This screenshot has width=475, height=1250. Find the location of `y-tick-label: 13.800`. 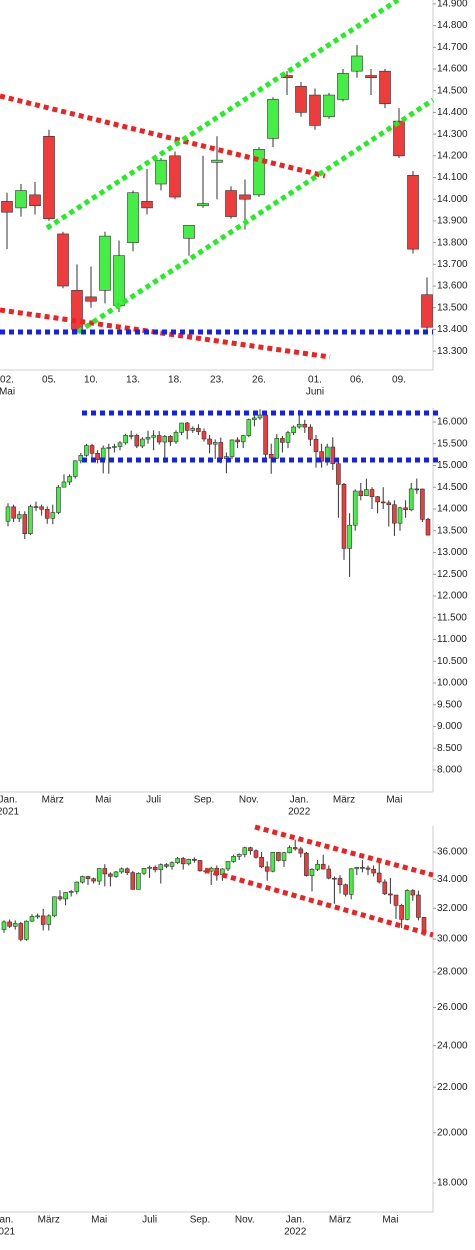

y-tick-label: 13.800 is located at coordinates (452, 242).